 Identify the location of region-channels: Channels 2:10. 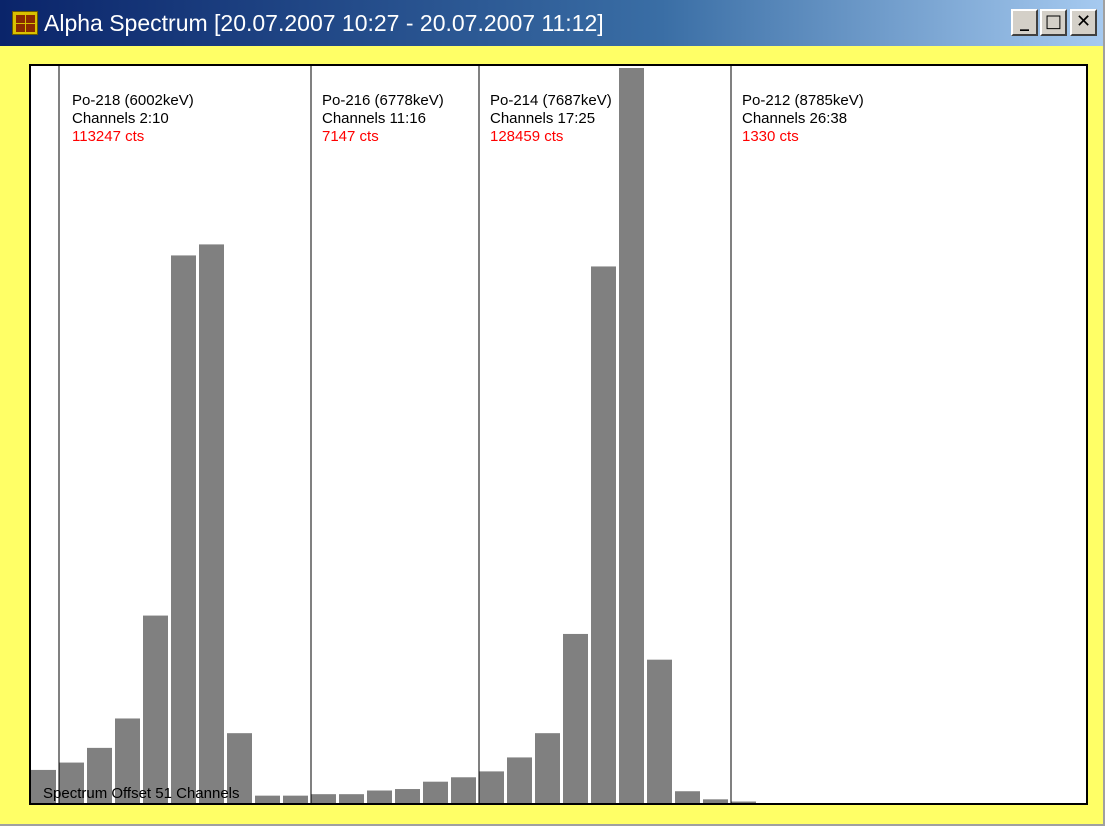
(120, 118).